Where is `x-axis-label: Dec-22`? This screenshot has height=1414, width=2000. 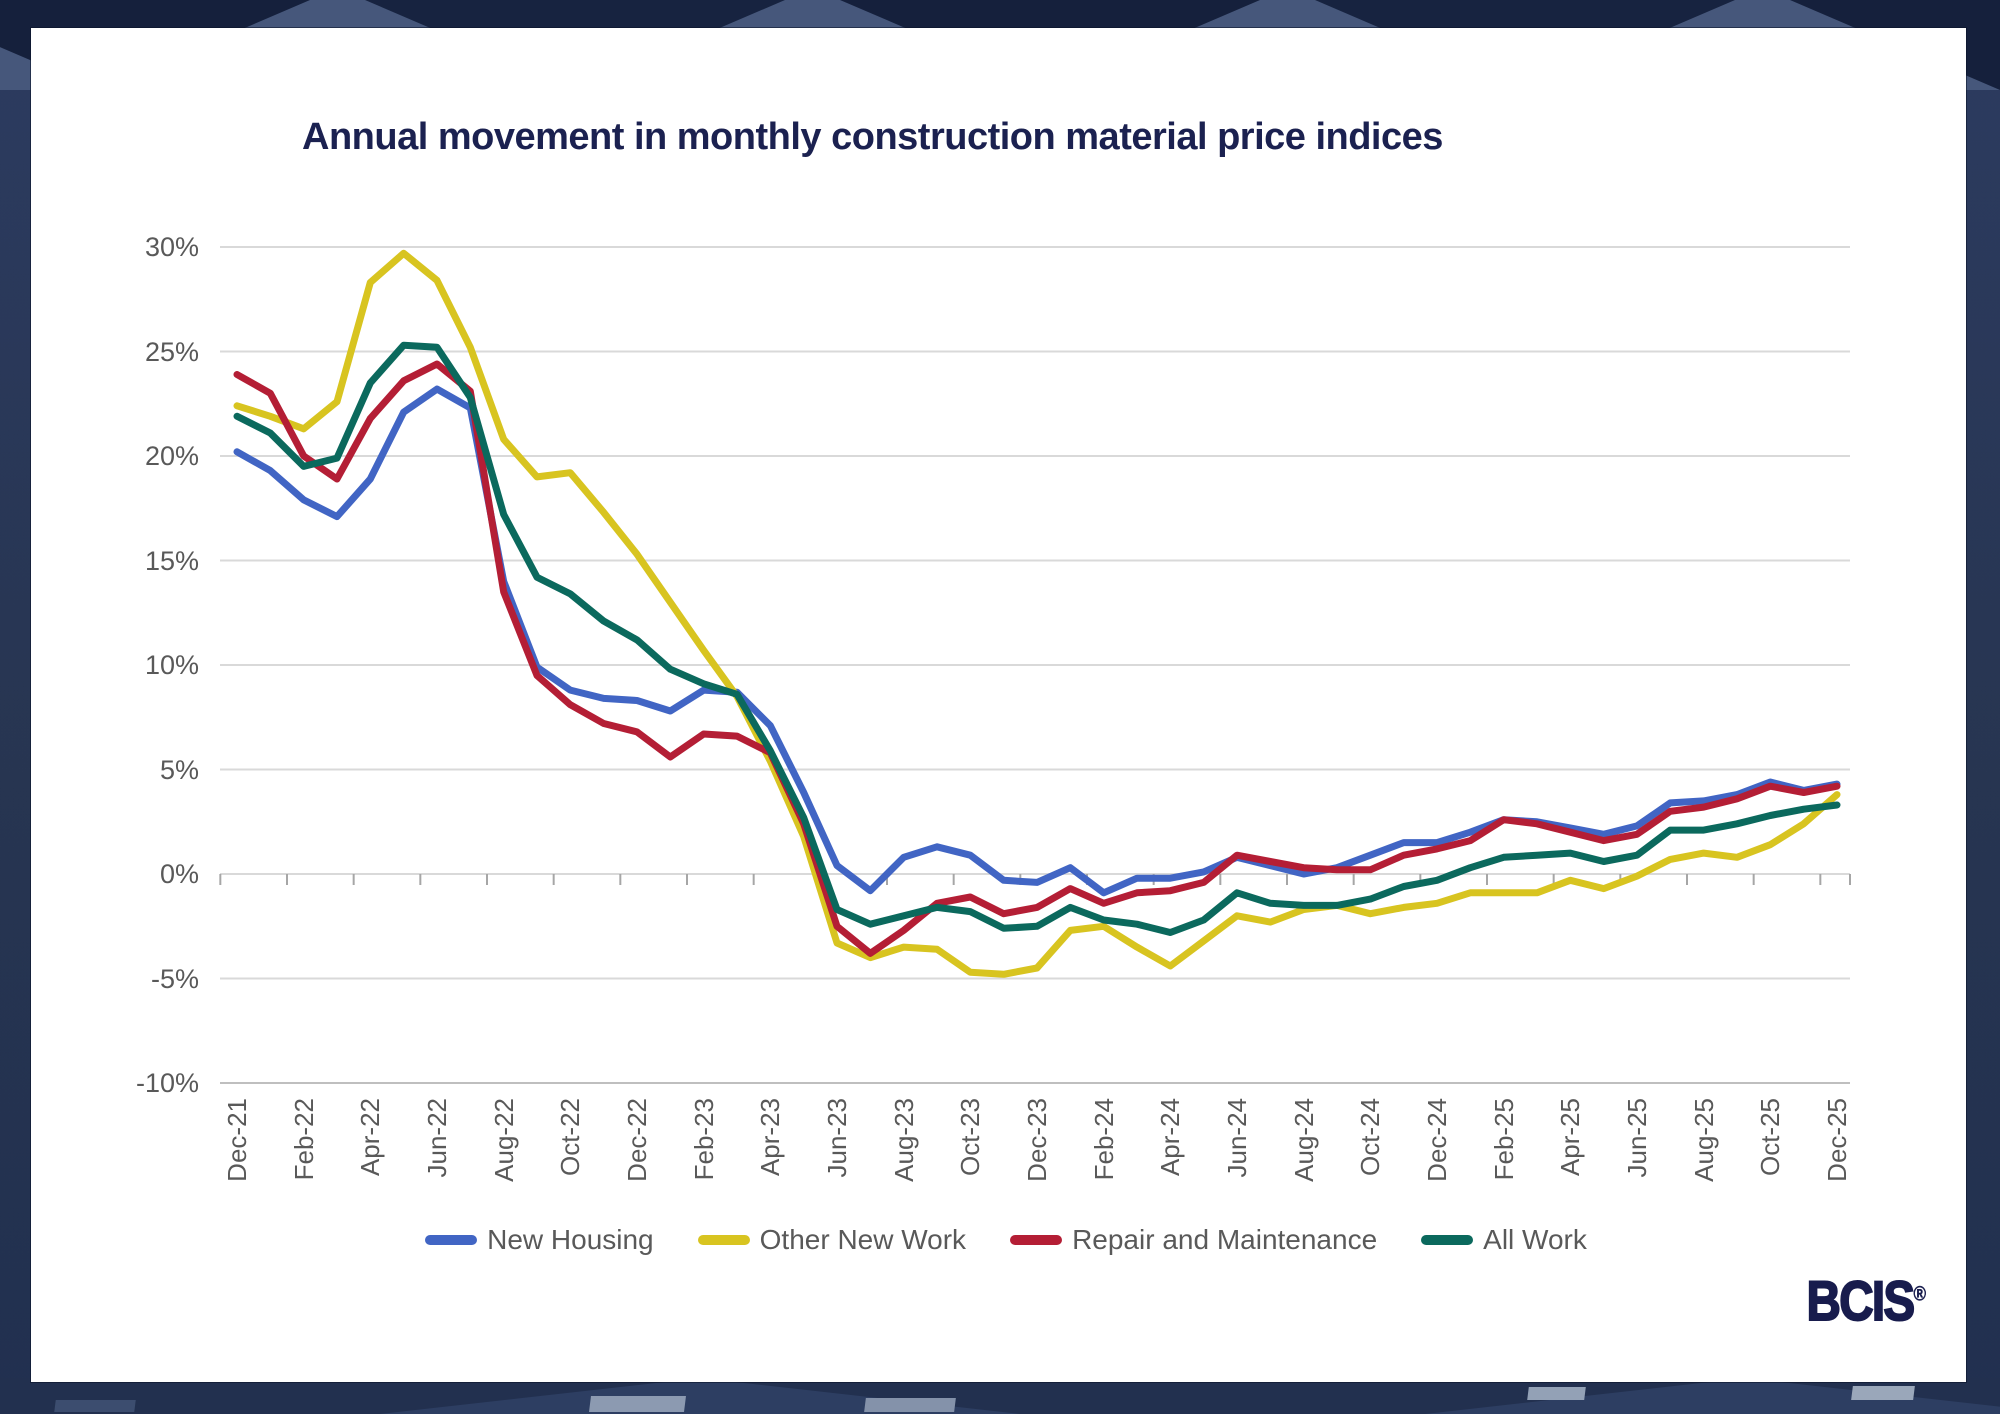 x-axis-label: Dec-22 is located at coordinates (637, 1140).